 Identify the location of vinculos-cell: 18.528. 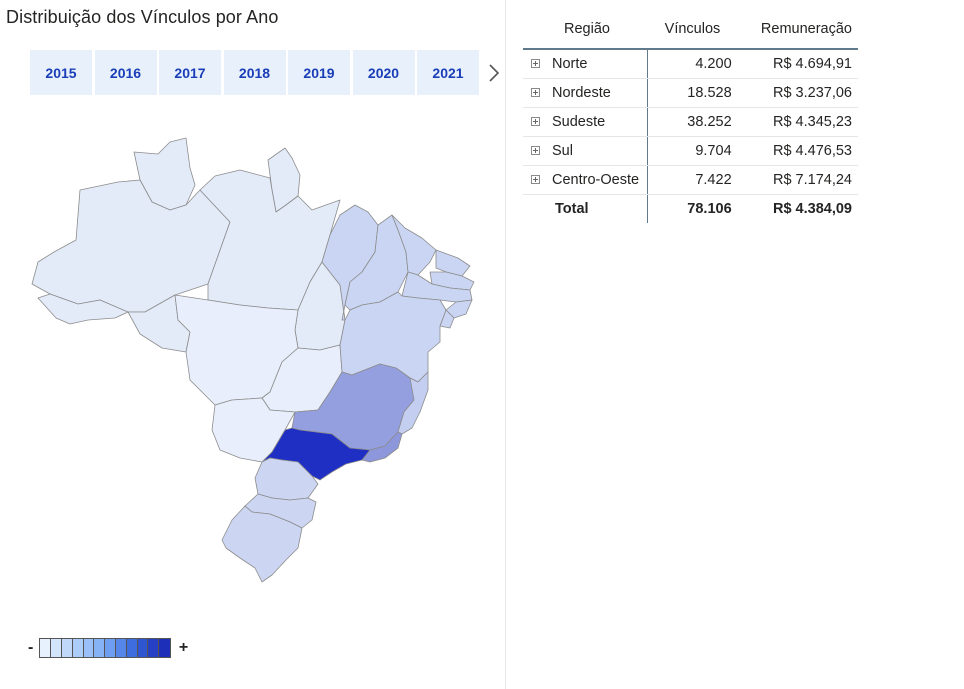
(692, 93).